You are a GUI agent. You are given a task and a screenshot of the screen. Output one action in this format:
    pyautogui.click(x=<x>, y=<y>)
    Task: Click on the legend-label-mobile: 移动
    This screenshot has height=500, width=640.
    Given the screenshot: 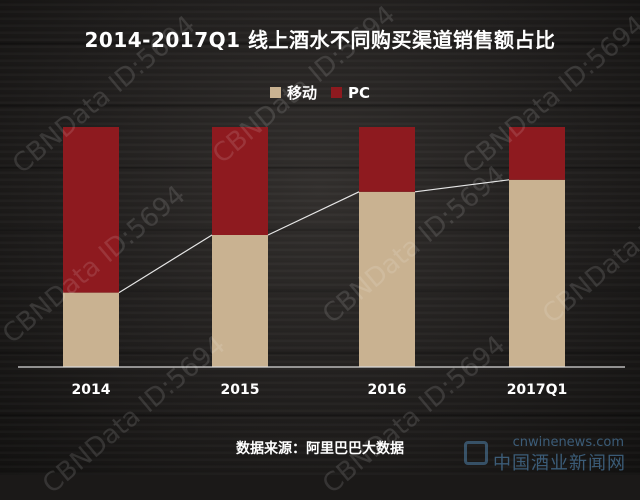 What is the action you would take?
    pyautogui.click(x=301, y=93)
    